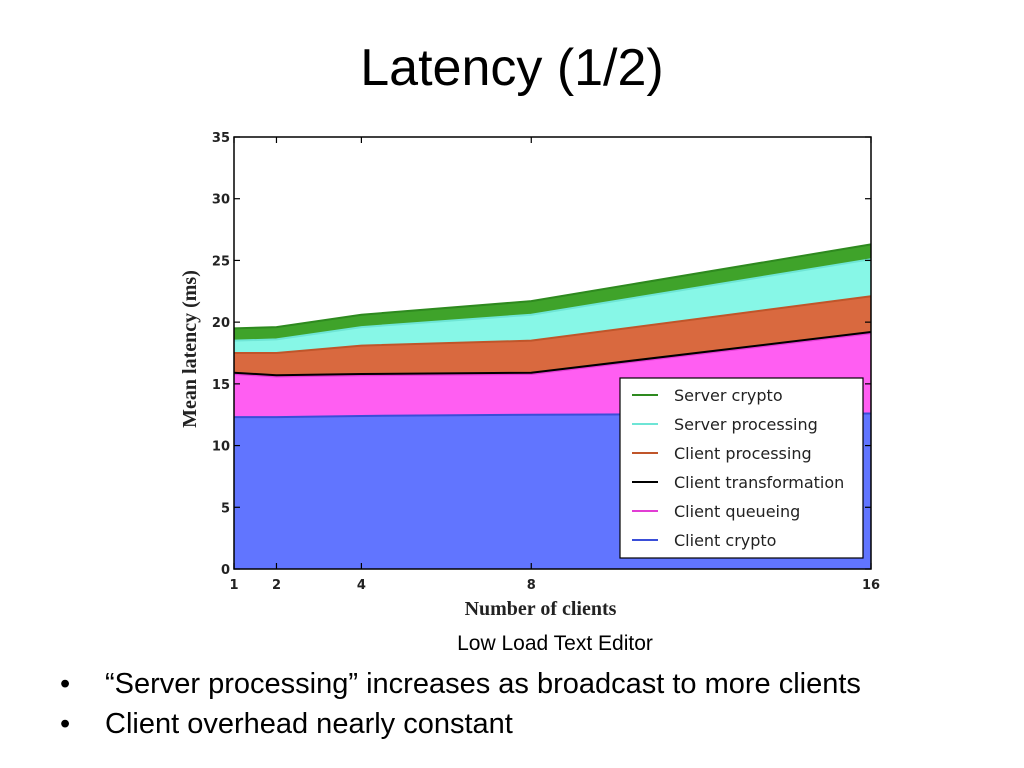 This screenshot has height=768, width=1024. Describe the element at coordinates (221, 385) in the screenshot. I see `y-tick-label: 15` at that location.